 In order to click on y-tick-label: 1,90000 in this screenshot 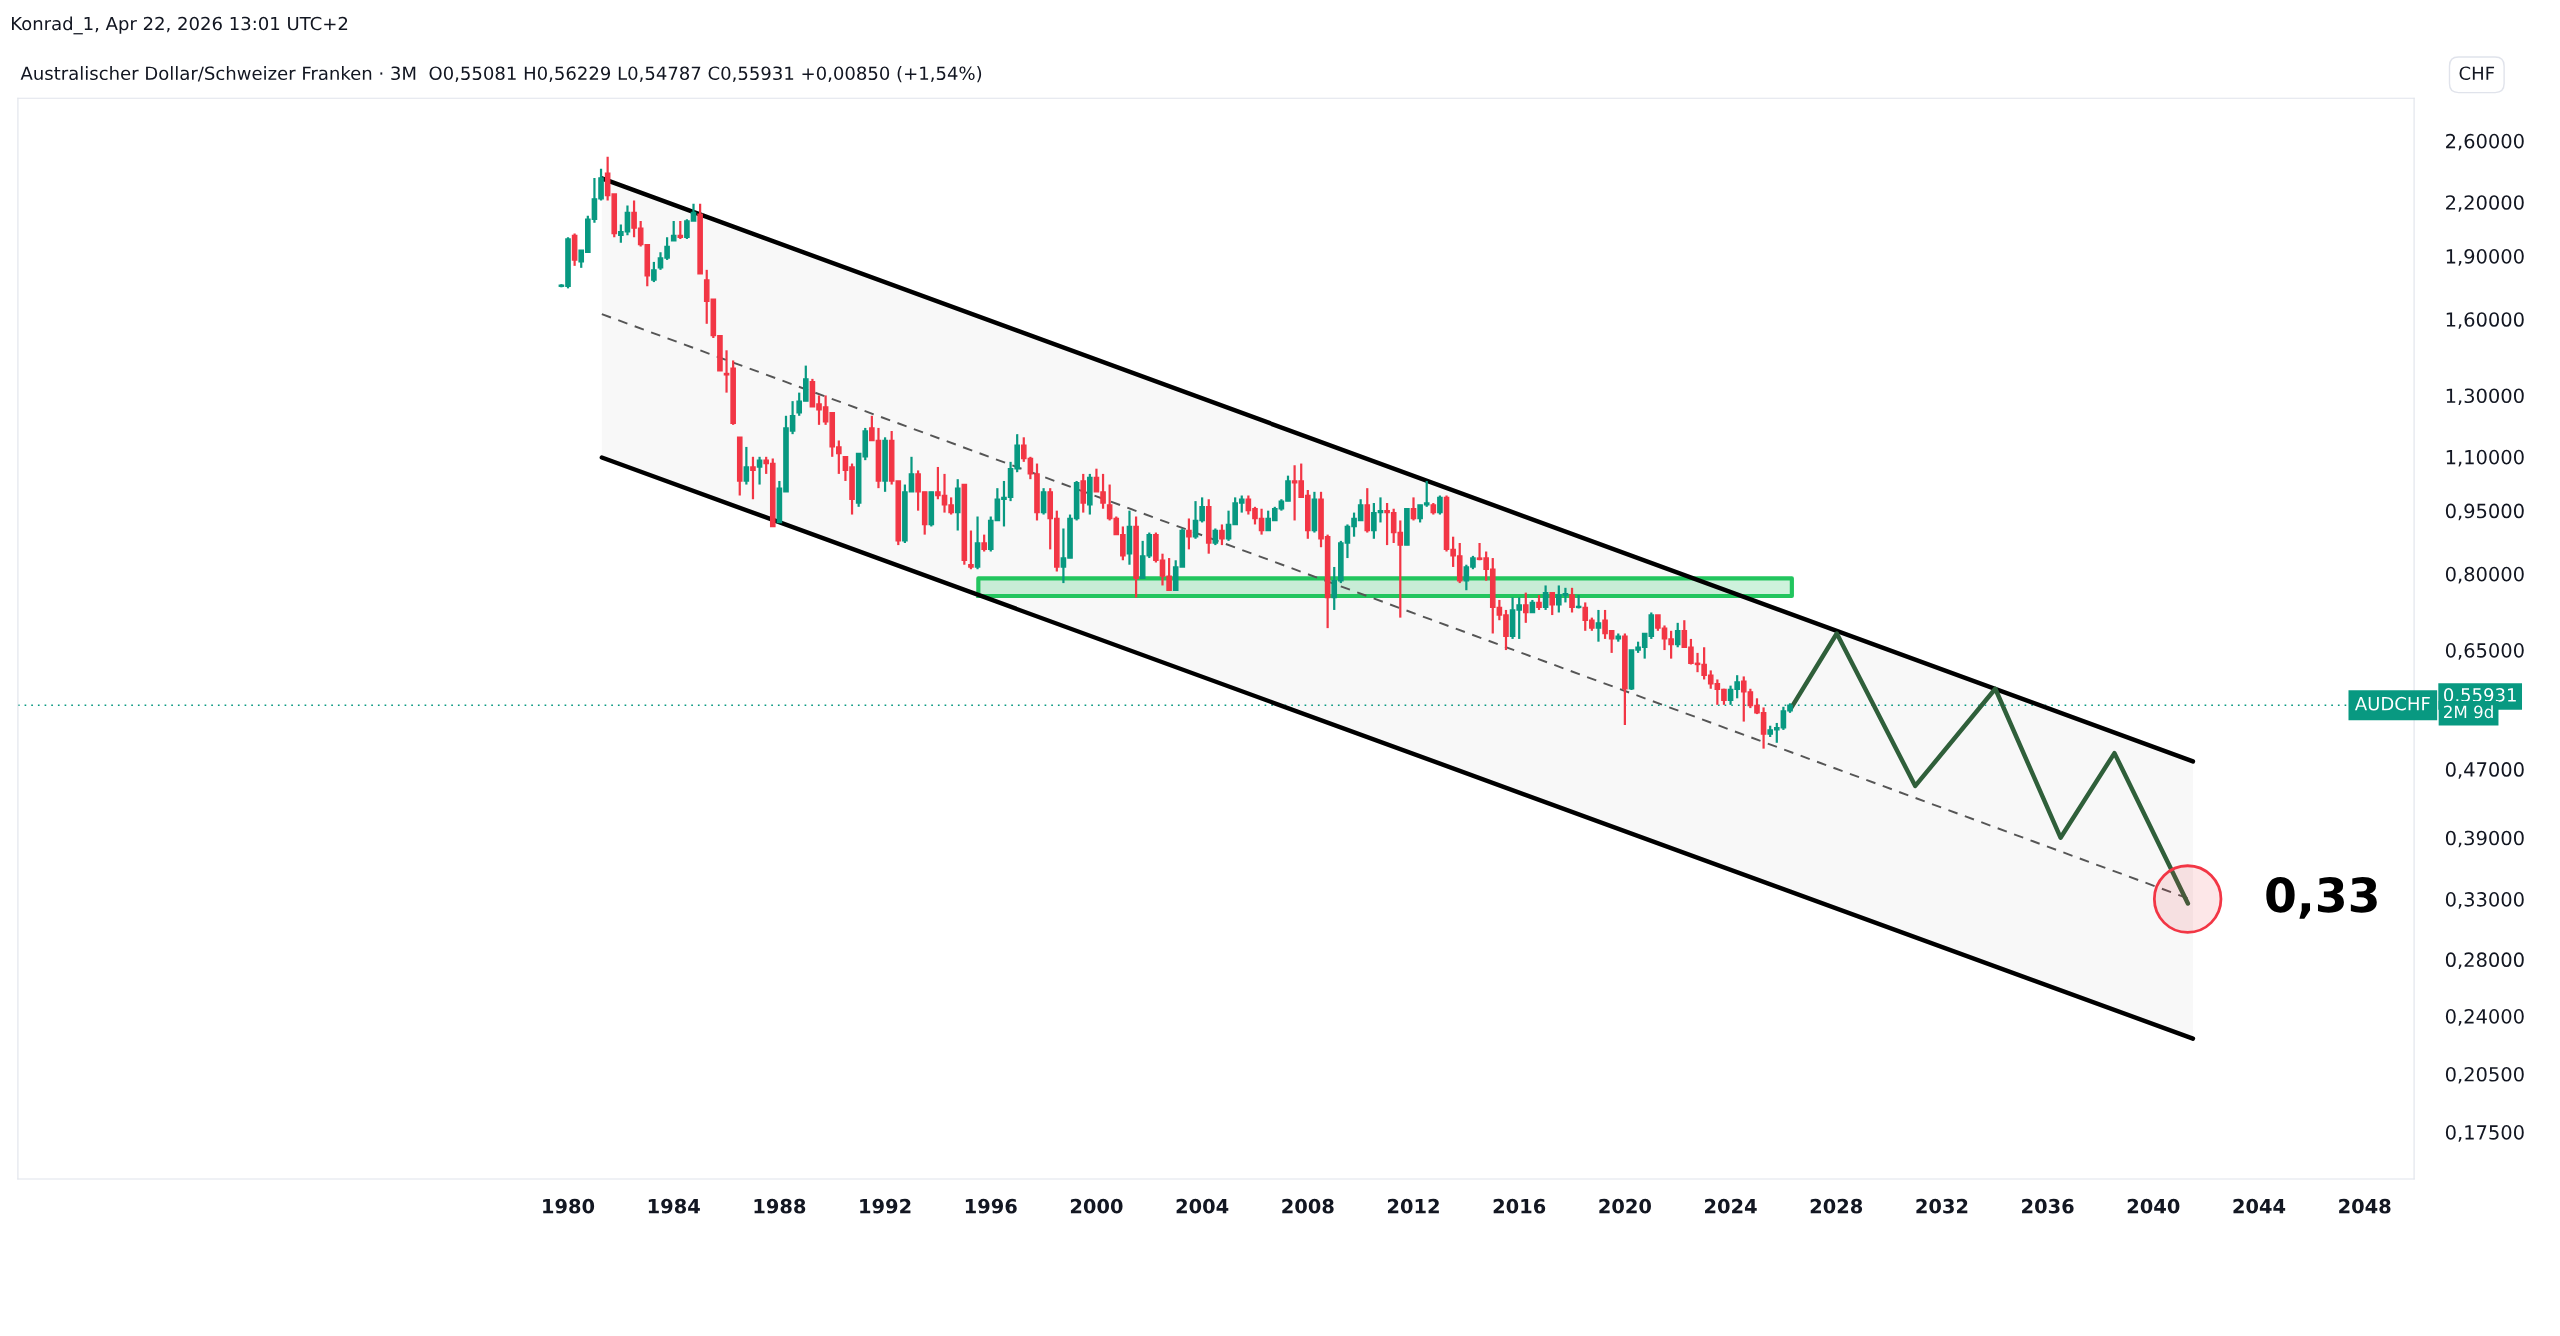, I will do `click(2485, 257)`.